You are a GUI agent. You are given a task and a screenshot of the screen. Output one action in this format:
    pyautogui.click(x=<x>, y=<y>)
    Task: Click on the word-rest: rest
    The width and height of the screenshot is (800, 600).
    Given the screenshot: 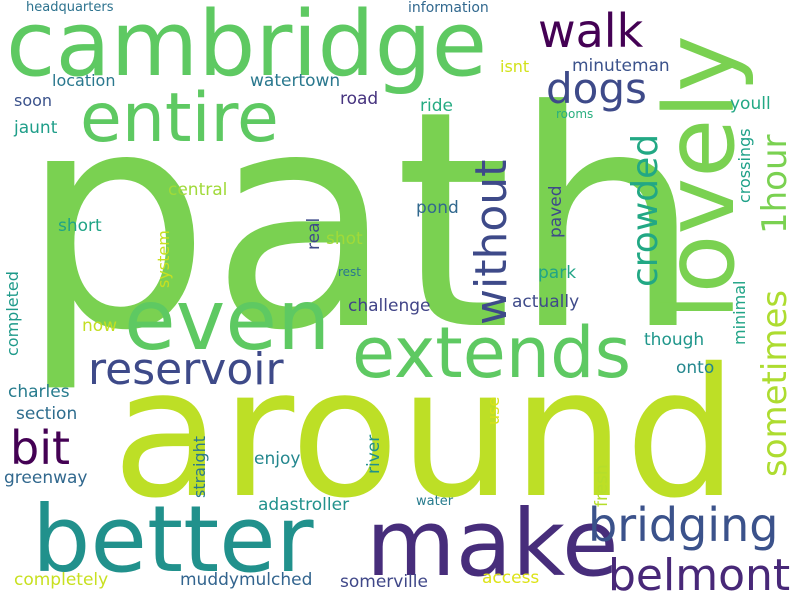 What is the action you would take?
    pyautogui.click(x=350, y=272)
    